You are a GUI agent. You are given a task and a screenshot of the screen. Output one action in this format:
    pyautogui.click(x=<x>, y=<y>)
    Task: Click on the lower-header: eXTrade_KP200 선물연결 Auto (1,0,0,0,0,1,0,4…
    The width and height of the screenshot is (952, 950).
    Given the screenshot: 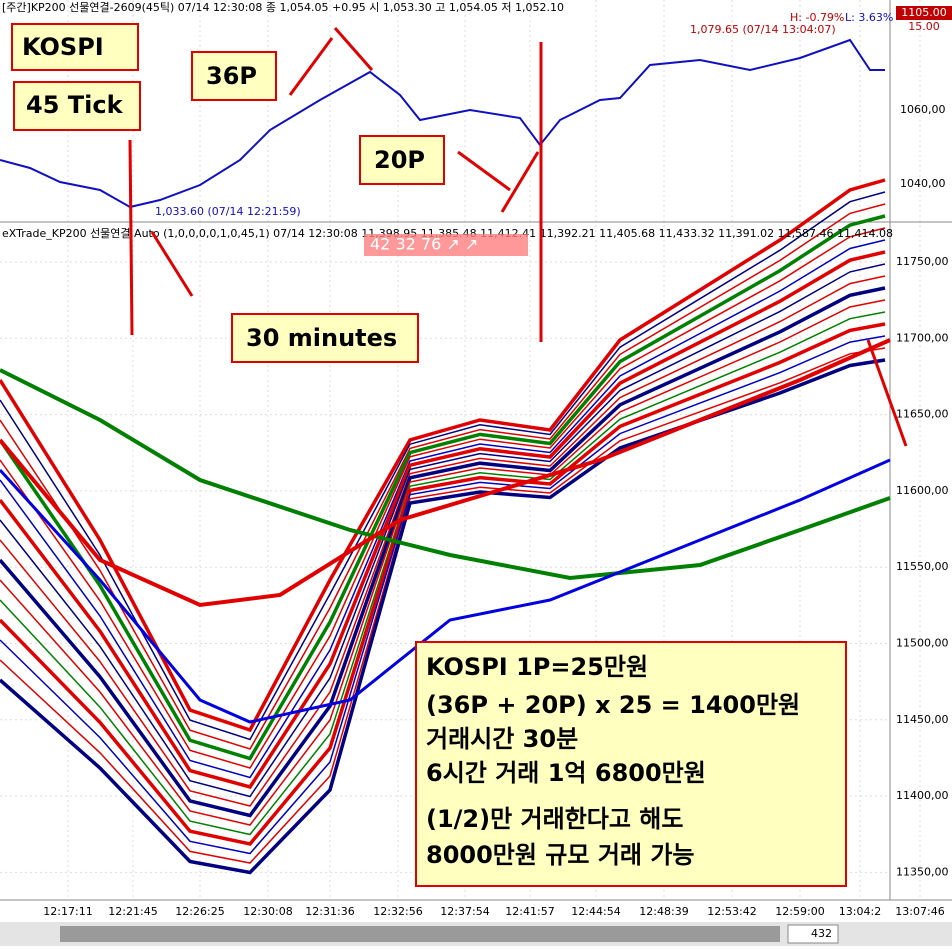 What is the action you would take?
    pyautogui.click(x=447, y=233)
    